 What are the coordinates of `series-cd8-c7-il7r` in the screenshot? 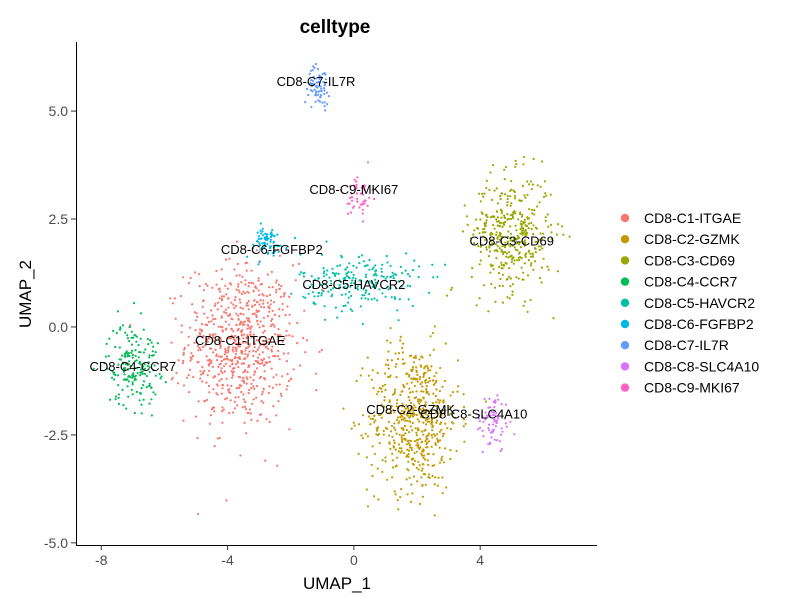 It's located at (317, 87).